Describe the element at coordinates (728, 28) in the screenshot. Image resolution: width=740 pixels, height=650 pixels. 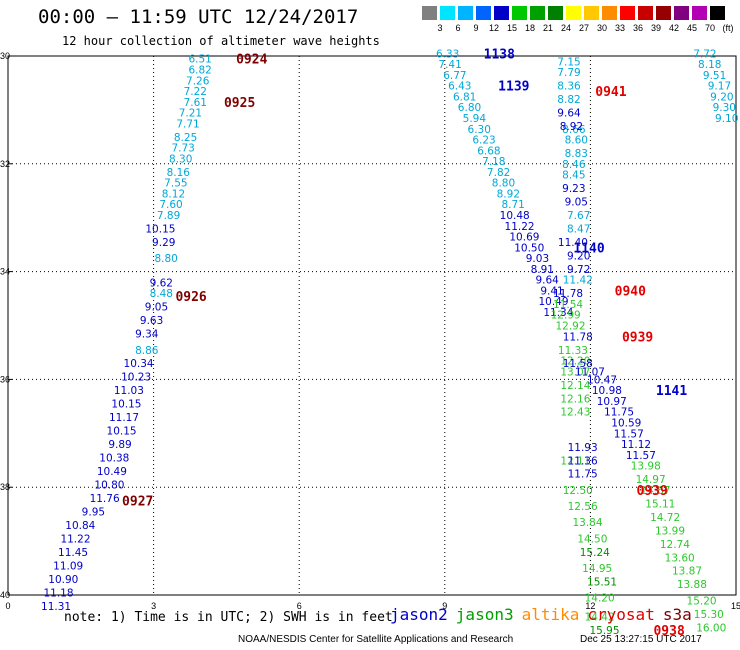
I see `color-scale-unit: (ft)` at that location.